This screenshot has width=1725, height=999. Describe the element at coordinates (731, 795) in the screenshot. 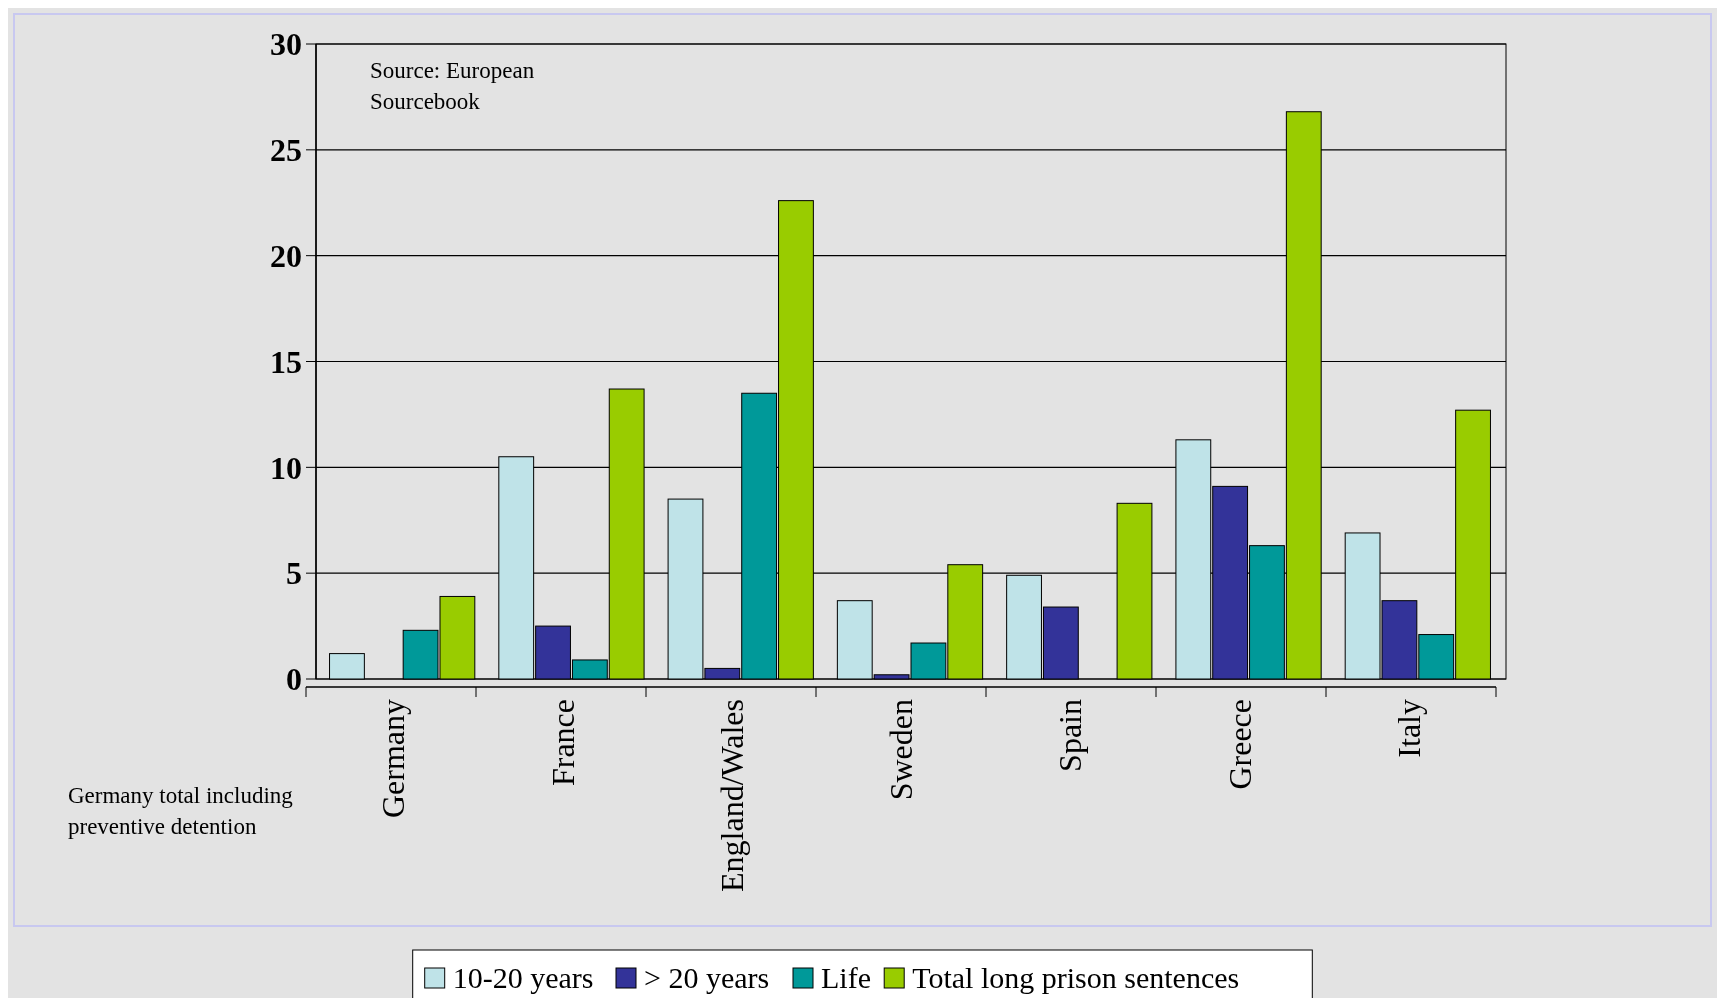

I see `x-tick-label: England/Wales` at that location.